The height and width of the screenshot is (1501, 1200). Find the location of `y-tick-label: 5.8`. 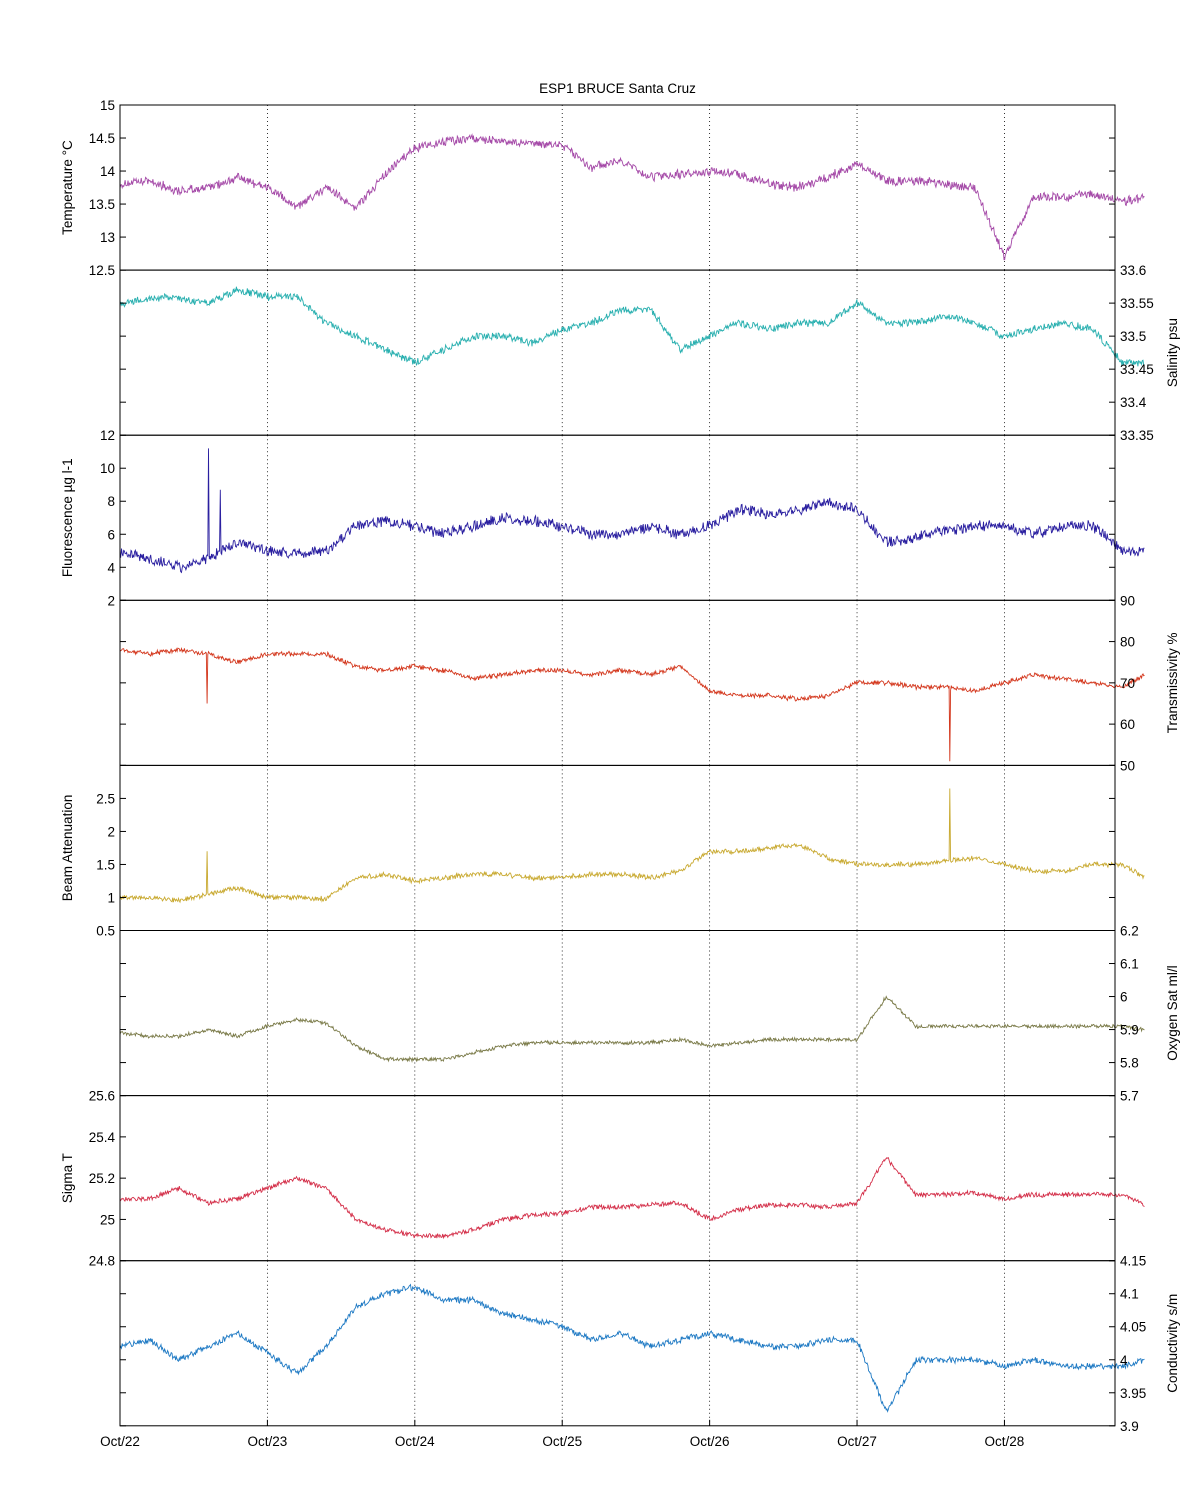

y-tick-label: 5.8 is located at coordinates (1129, 1063).